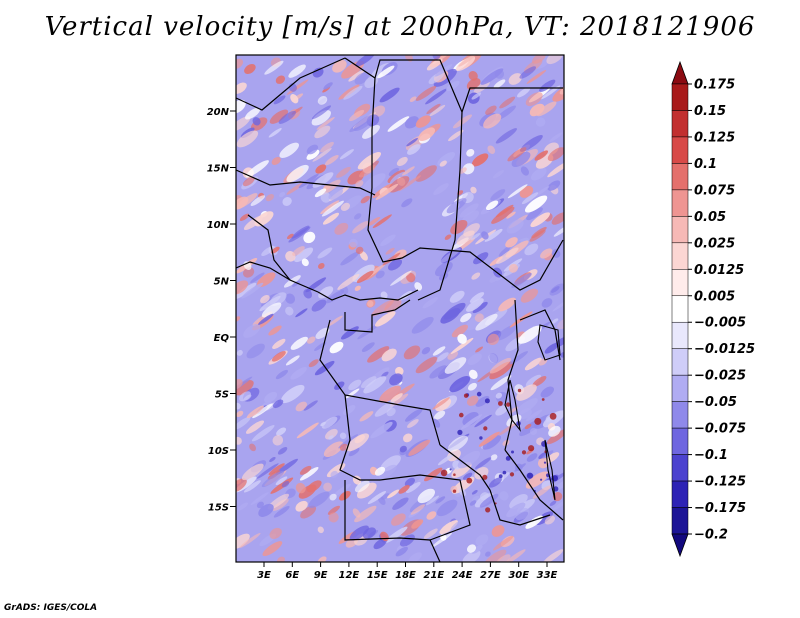 The height and width of the screenshot is (618, 800). I want to click on lon-label: 9E, so click(321, 575).